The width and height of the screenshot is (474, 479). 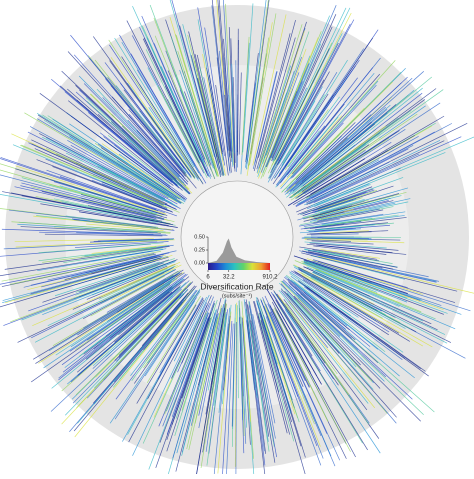 What do you see at coordinates (237, 296) in the screenshot?
I see `legend-subtitle: (subs/site⁻¹)` at bounding box center [237, 296].